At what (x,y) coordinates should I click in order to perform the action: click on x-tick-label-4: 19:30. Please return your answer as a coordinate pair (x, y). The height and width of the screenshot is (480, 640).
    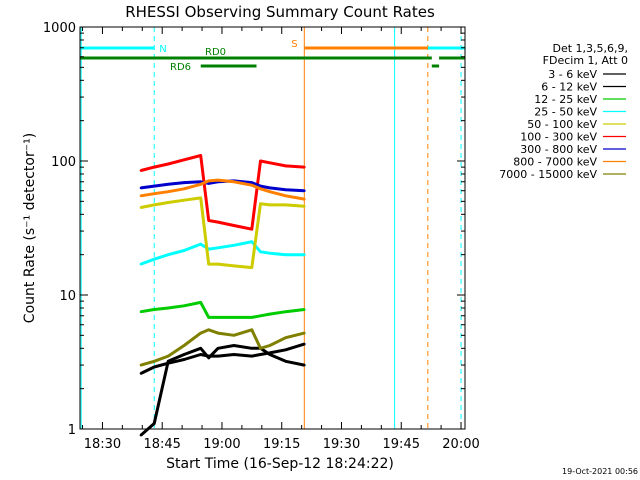
    Looking at the image, I should click on (341, 444).